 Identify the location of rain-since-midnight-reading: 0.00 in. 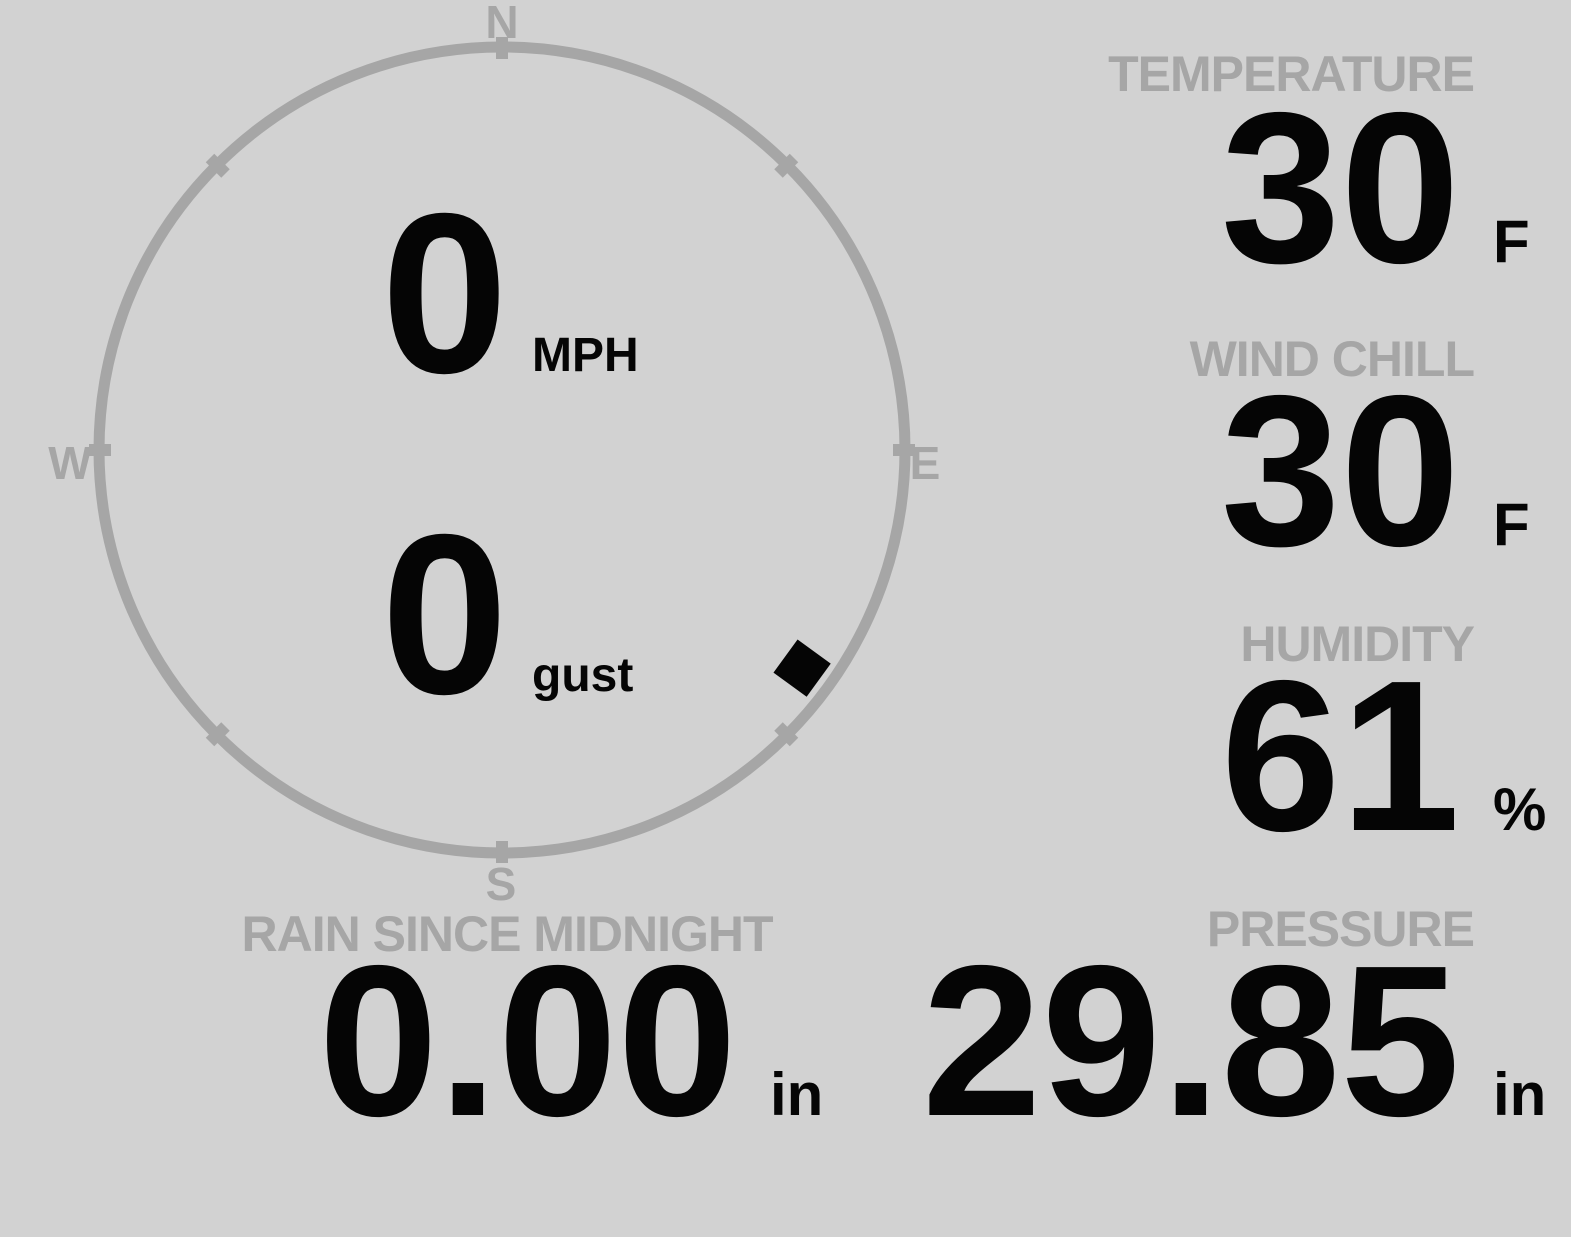
(578, 1040).